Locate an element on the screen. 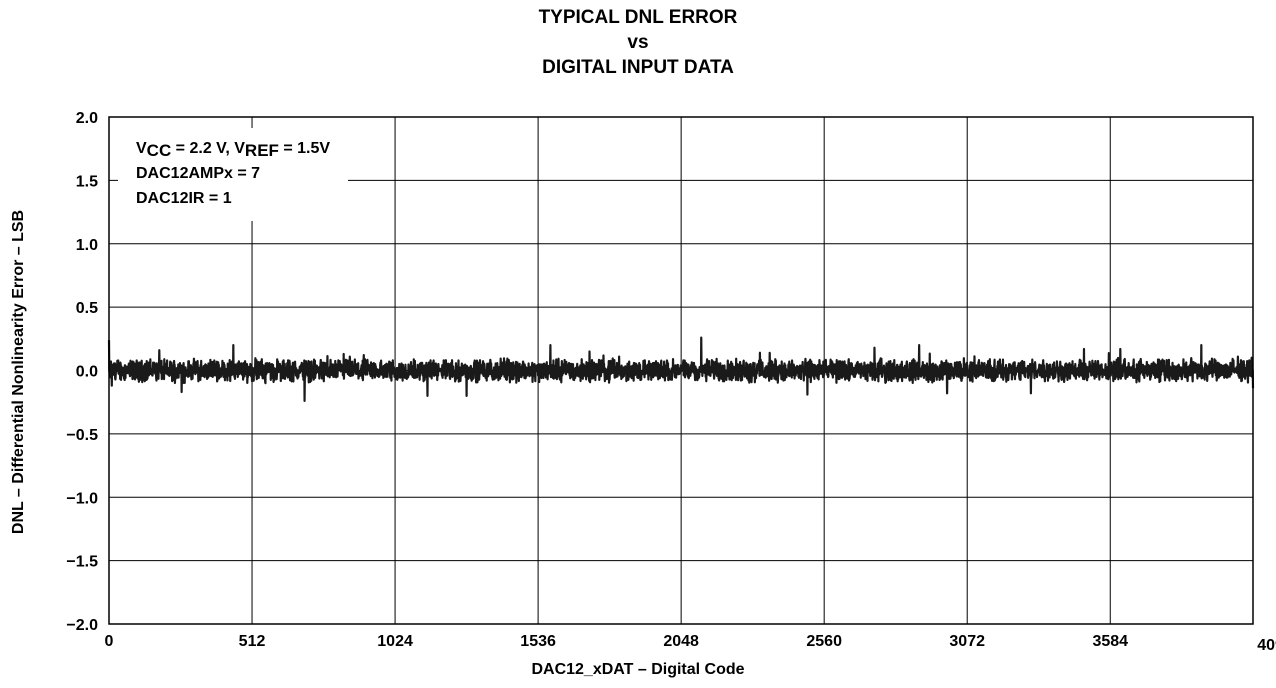 The height and width of the screenshot is (688, 1276). y-tick-label: 0.0 is located at coordinates (87, 372).